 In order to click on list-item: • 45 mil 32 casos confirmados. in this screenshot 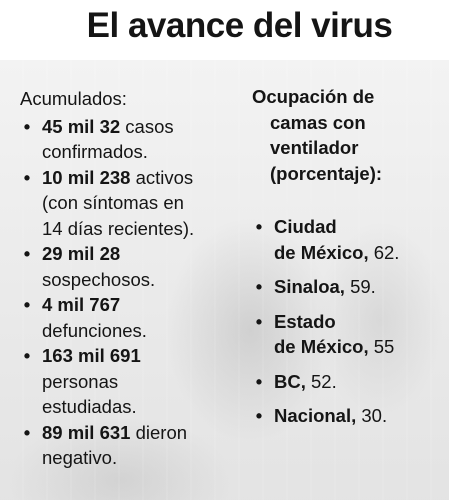, I will do `click(135, 139)`.